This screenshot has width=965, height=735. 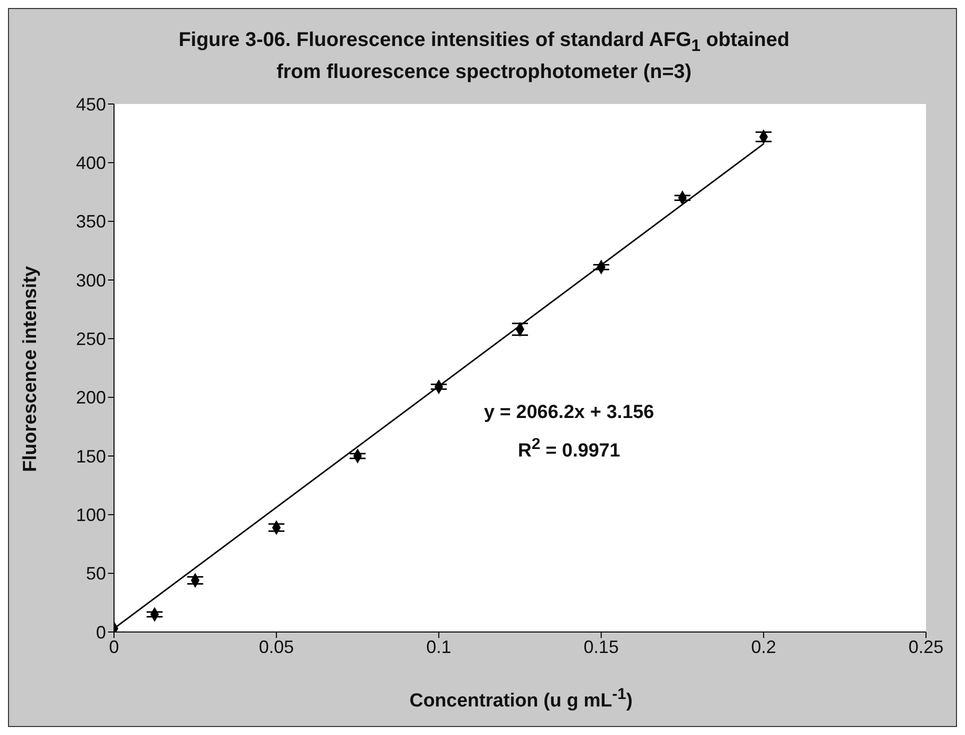 What do you see at coordinates (439, 646) in the screenshot?
I see `x-tick-label: 0.1` at bounding box center [439, 646].